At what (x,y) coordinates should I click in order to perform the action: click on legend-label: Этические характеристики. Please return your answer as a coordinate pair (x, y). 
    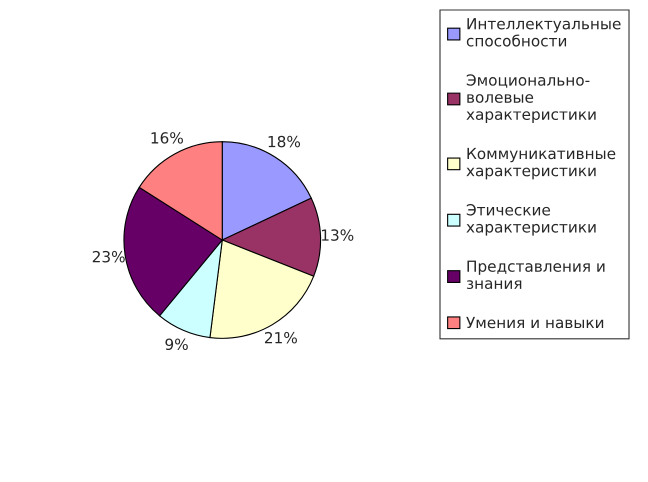
    Looking at the image, I should click on (531, 220).